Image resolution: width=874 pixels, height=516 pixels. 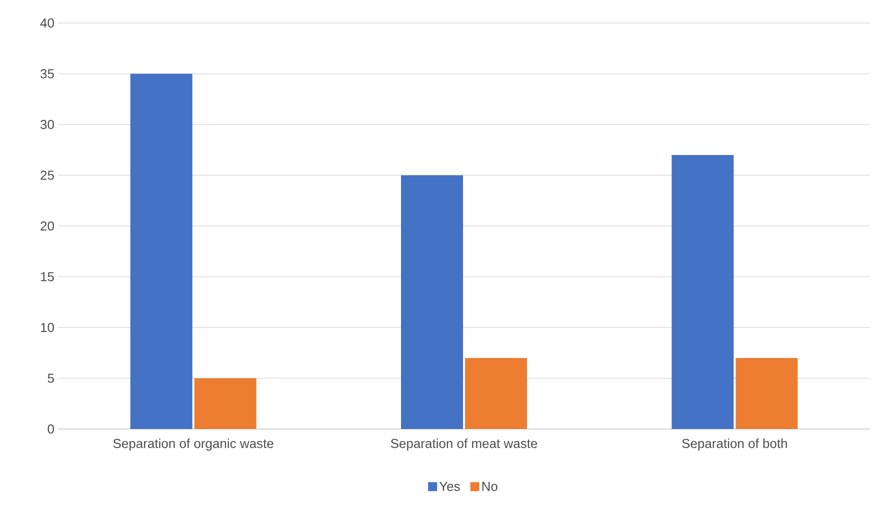 What do you see at coordinates (47, 125) in the screenshot?
I see `y-tick-label: 30` at bounding box center [47, 125].